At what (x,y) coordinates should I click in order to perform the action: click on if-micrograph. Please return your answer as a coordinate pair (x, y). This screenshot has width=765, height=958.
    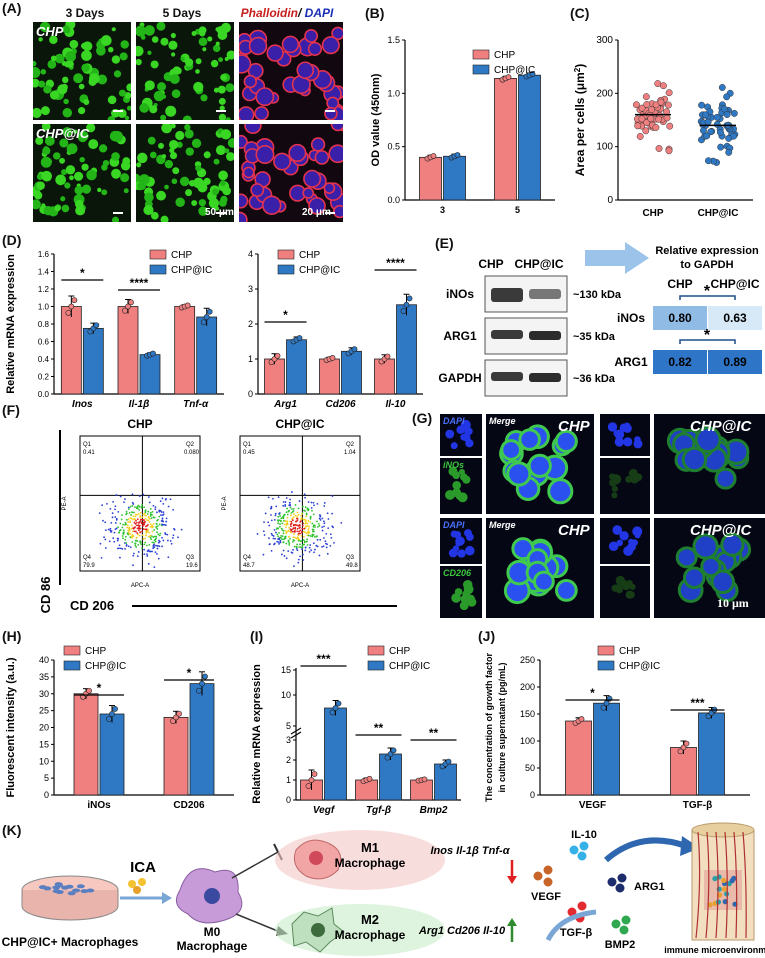
    Looking at the image, I should click on (709, 568).